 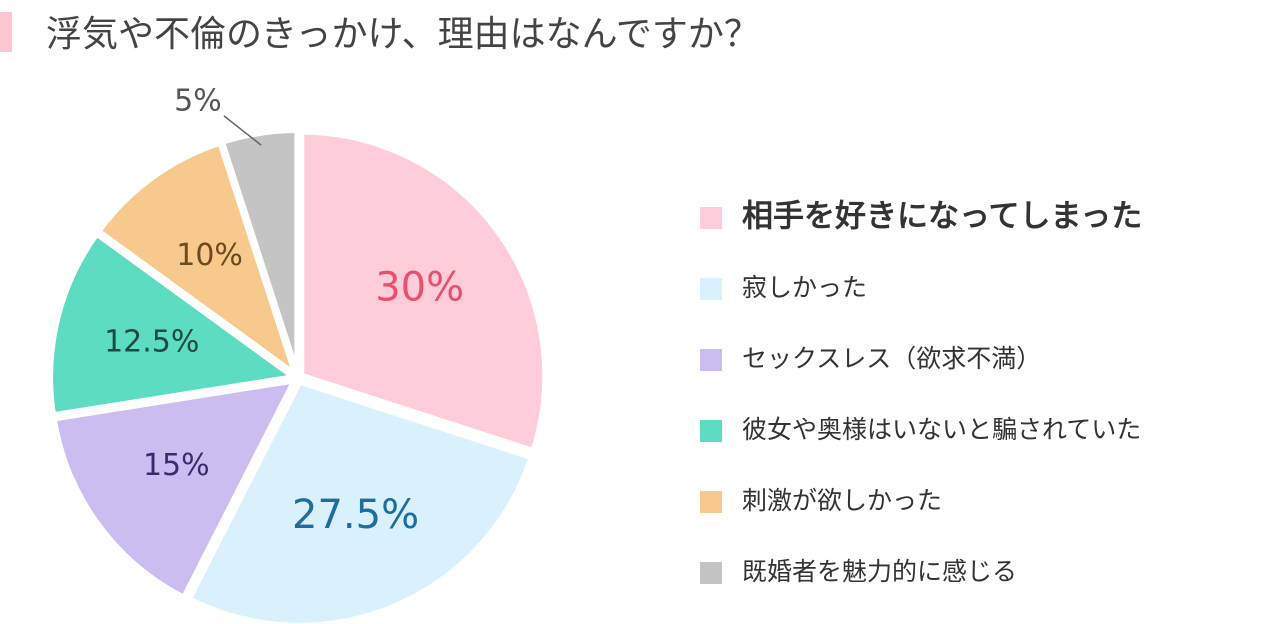 What do you see at coordinates (942, 217) in the screenshot?
I see `legend-label: 相手を好きになってしまった` at bounding box center [942, 217].